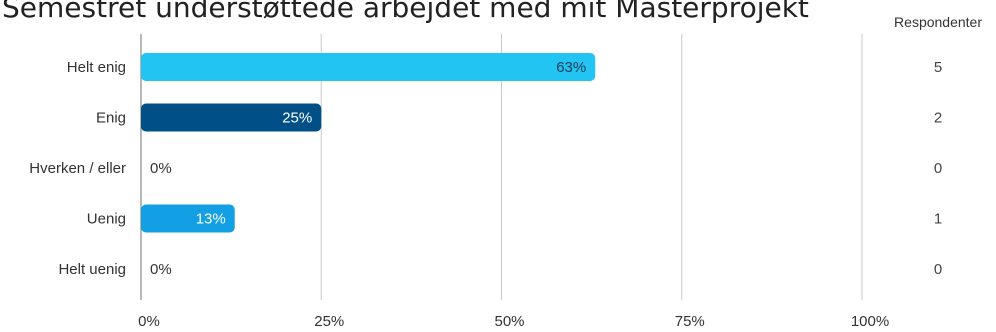 This screenshot has height=332, width=996. What do you see at coordinates (690, 321) in the screenshot?
I see `x-tick-label: 75%` at bounding box center [690, 321].